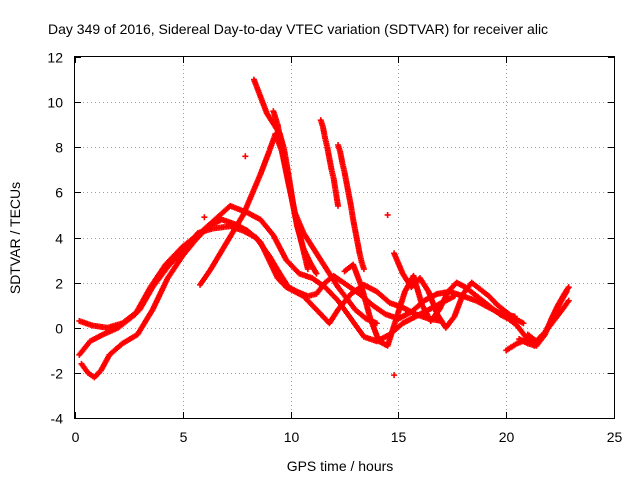 The width and height of the screenshot is (640, 480). What do you see at coordinates (55, 103) in the screenshot?
I see `y-tick-label: 10` at bounding box center [55, 103].